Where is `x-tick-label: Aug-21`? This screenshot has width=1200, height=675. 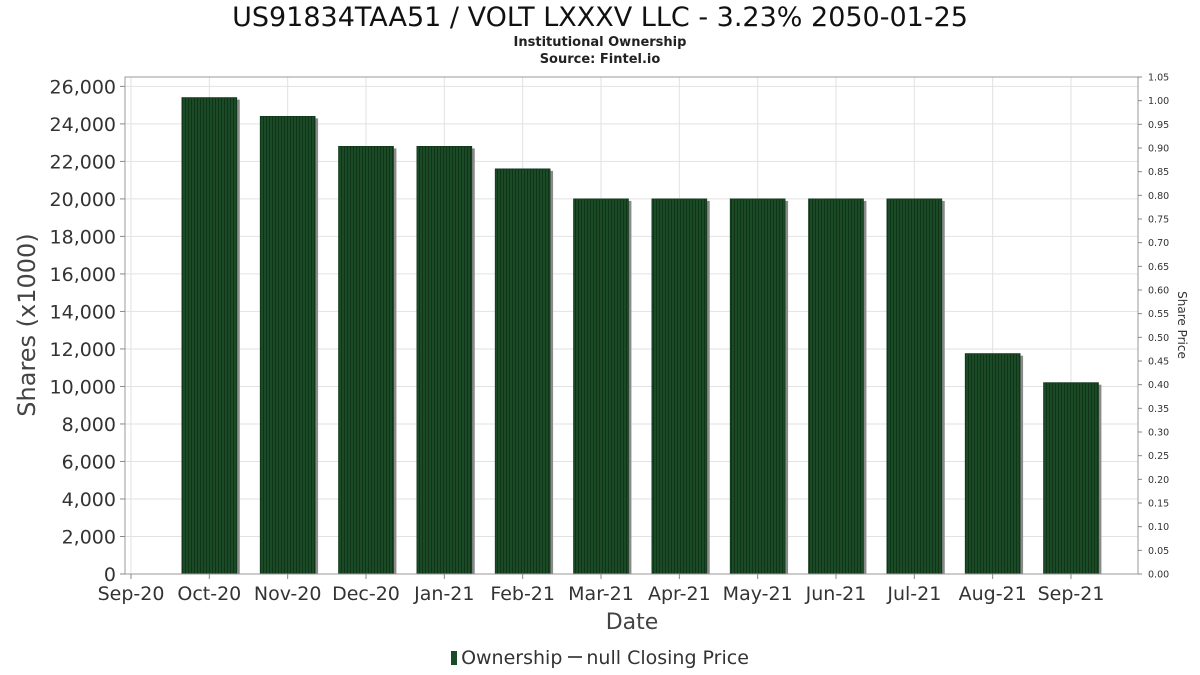
x-tick-label: Aug-21 is located at coordinates (993, 594).